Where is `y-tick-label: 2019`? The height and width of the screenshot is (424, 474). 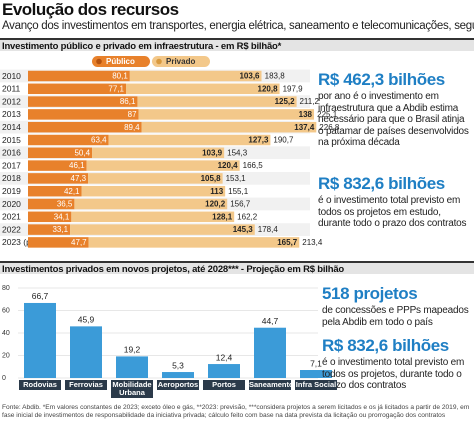
y-tick-label: 2019 is located at coordinates (11, 191).